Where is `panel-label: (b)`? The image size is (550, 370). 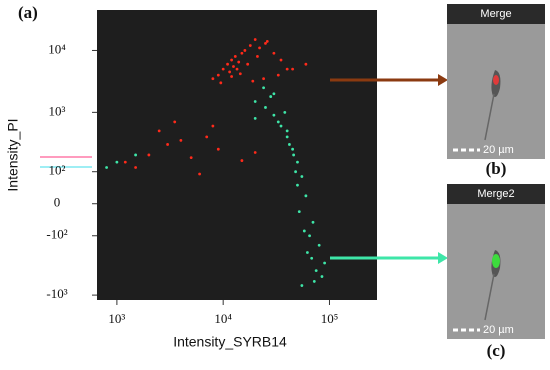
panel-label: (b) is located at coordinates (496, 168).